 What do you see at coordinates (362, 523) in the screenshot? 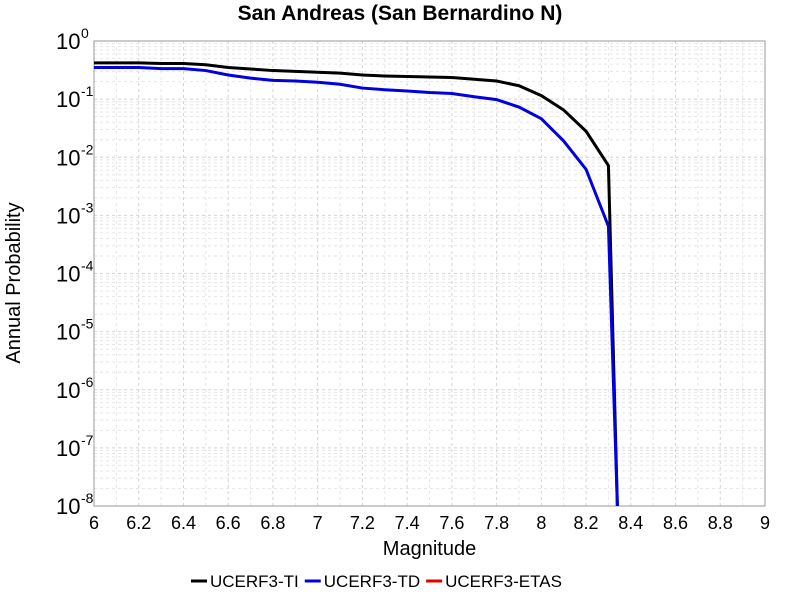
I see `x-tick-label: 7.2` at bounding box center [362, 523].